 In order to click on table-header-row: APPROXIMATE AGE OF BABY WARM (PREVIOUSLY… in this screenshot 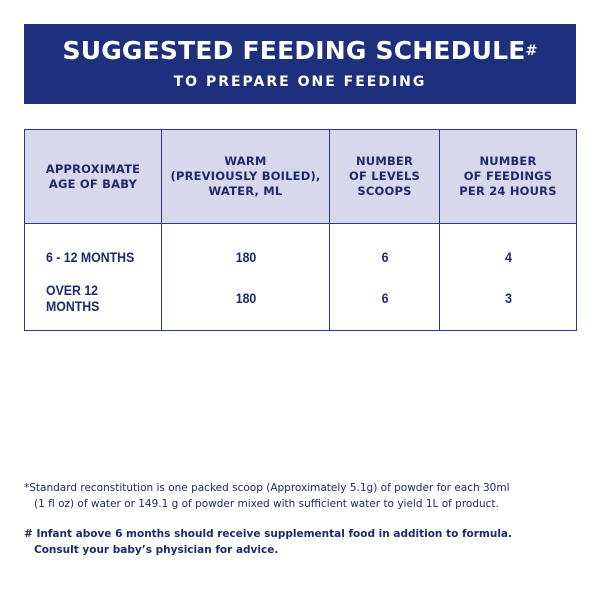, I will do `click(300, 176)`.